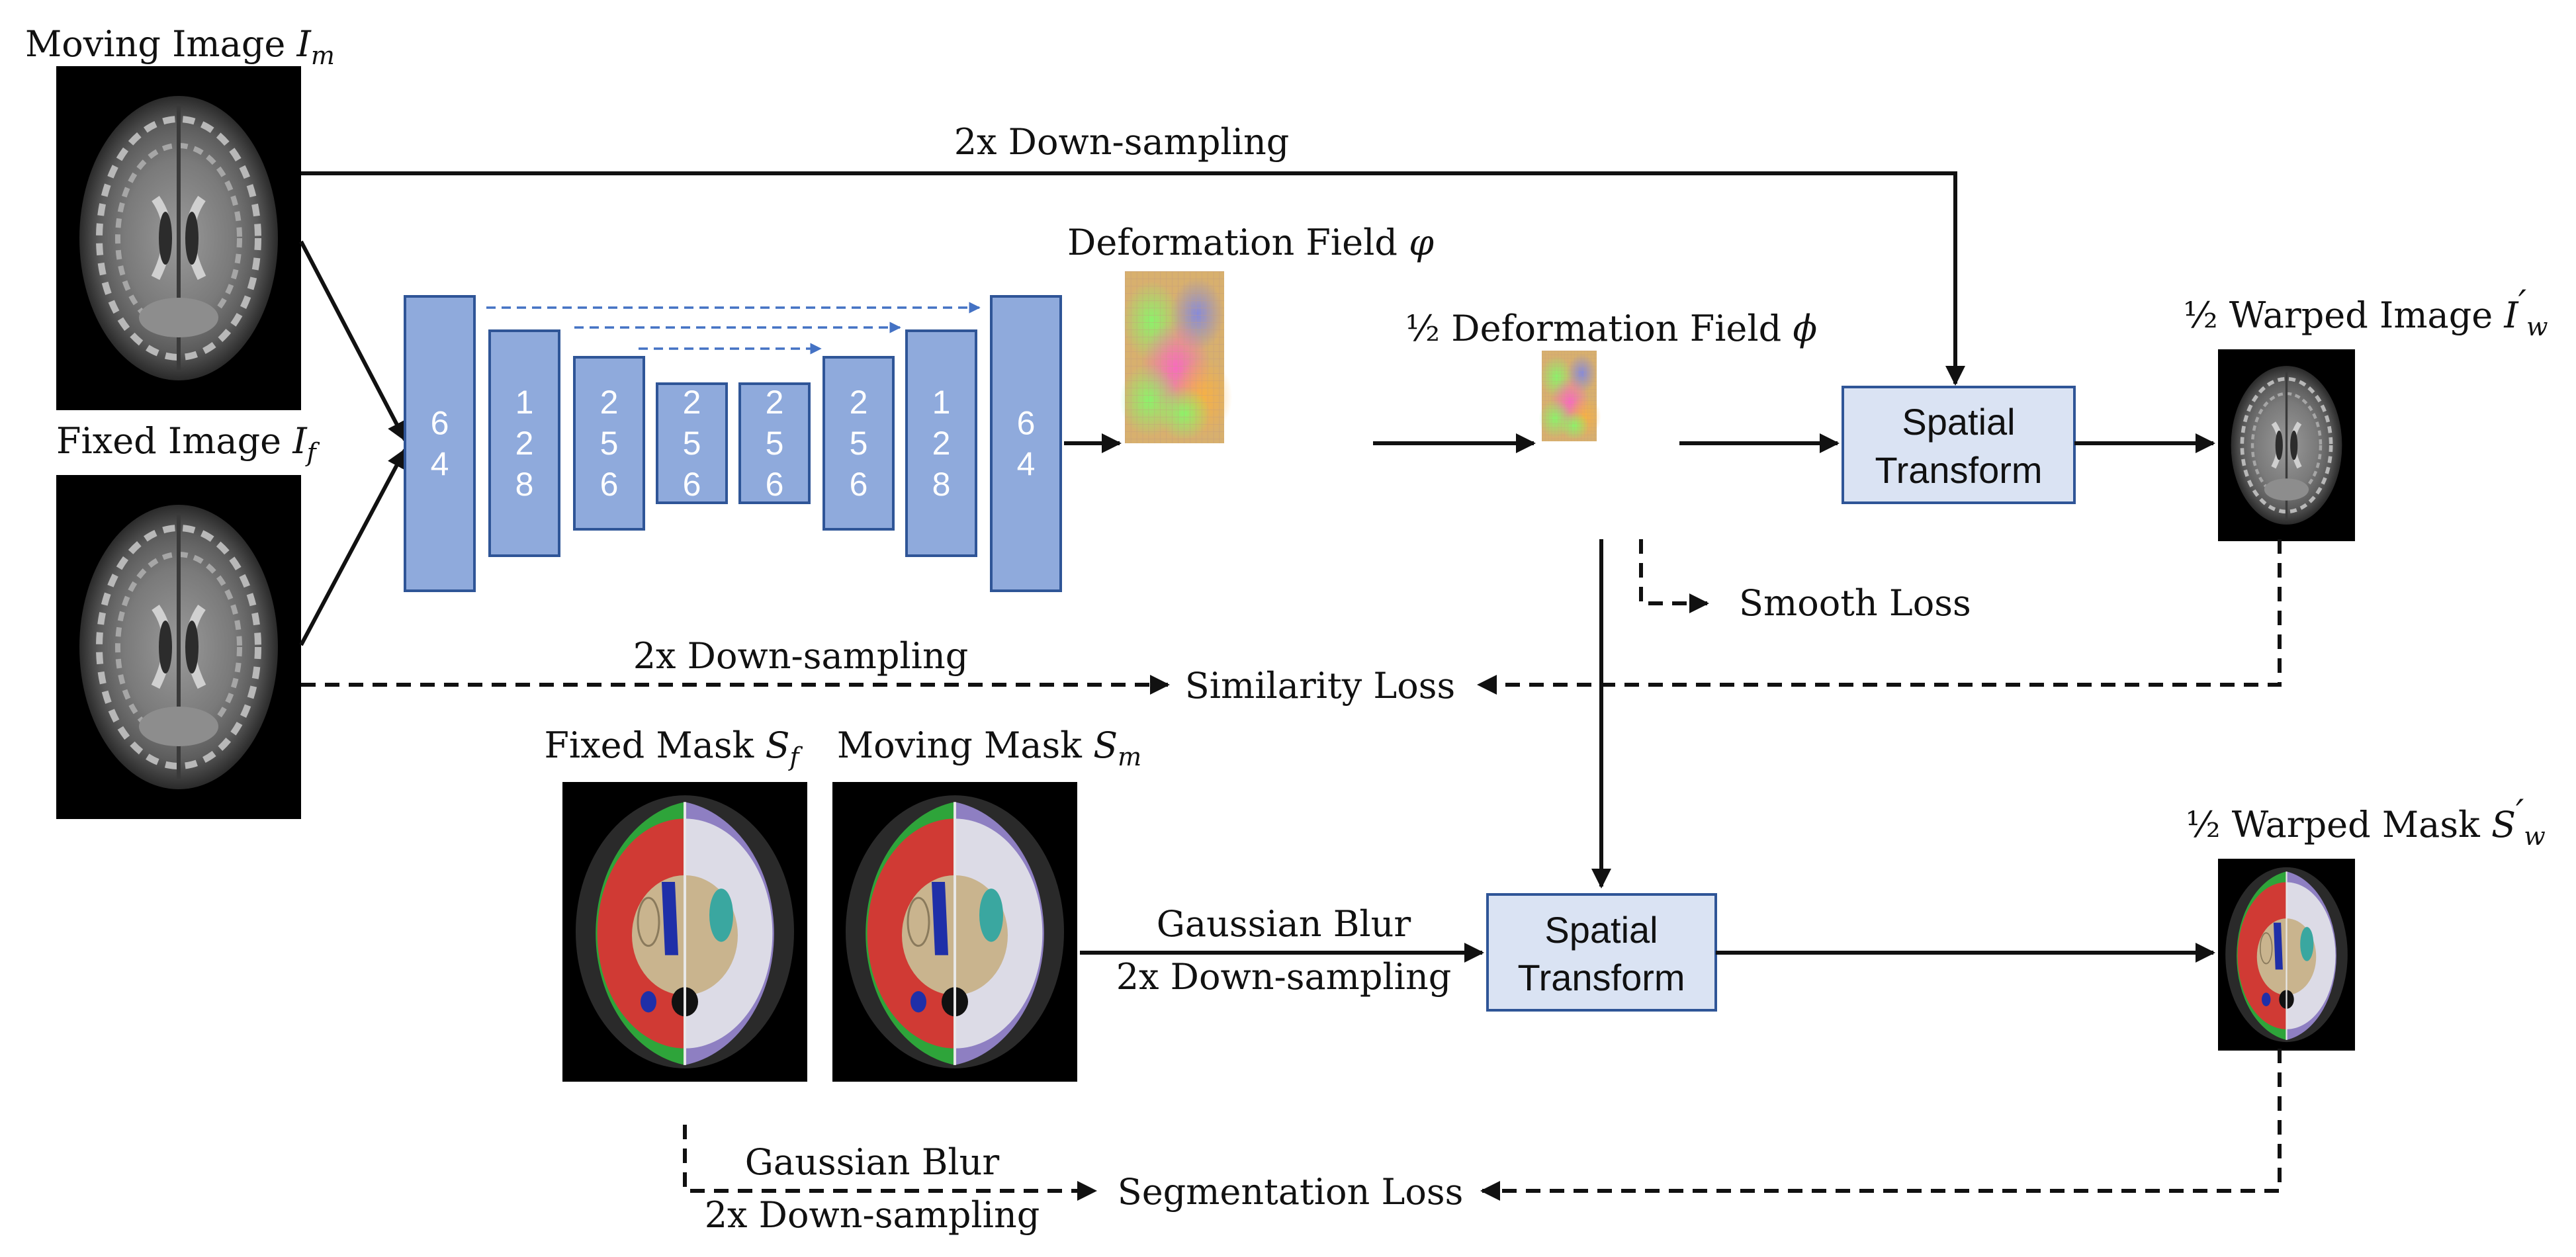 The height and width of the screenshot is (1257, 2576). I want to click on unet-block-6-digit: 5, so click(859, 444).